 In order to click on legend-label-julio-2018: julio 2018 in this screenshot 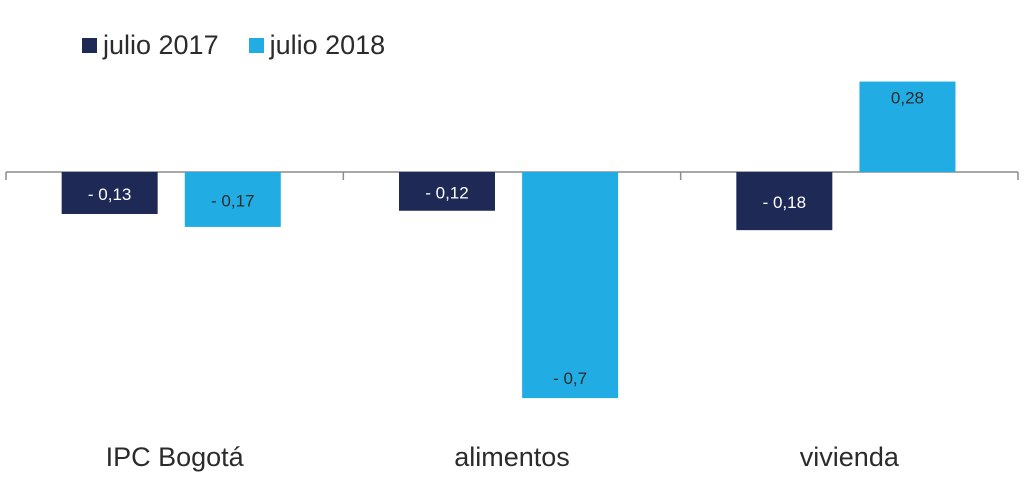, I will do `click(327, 45)`.